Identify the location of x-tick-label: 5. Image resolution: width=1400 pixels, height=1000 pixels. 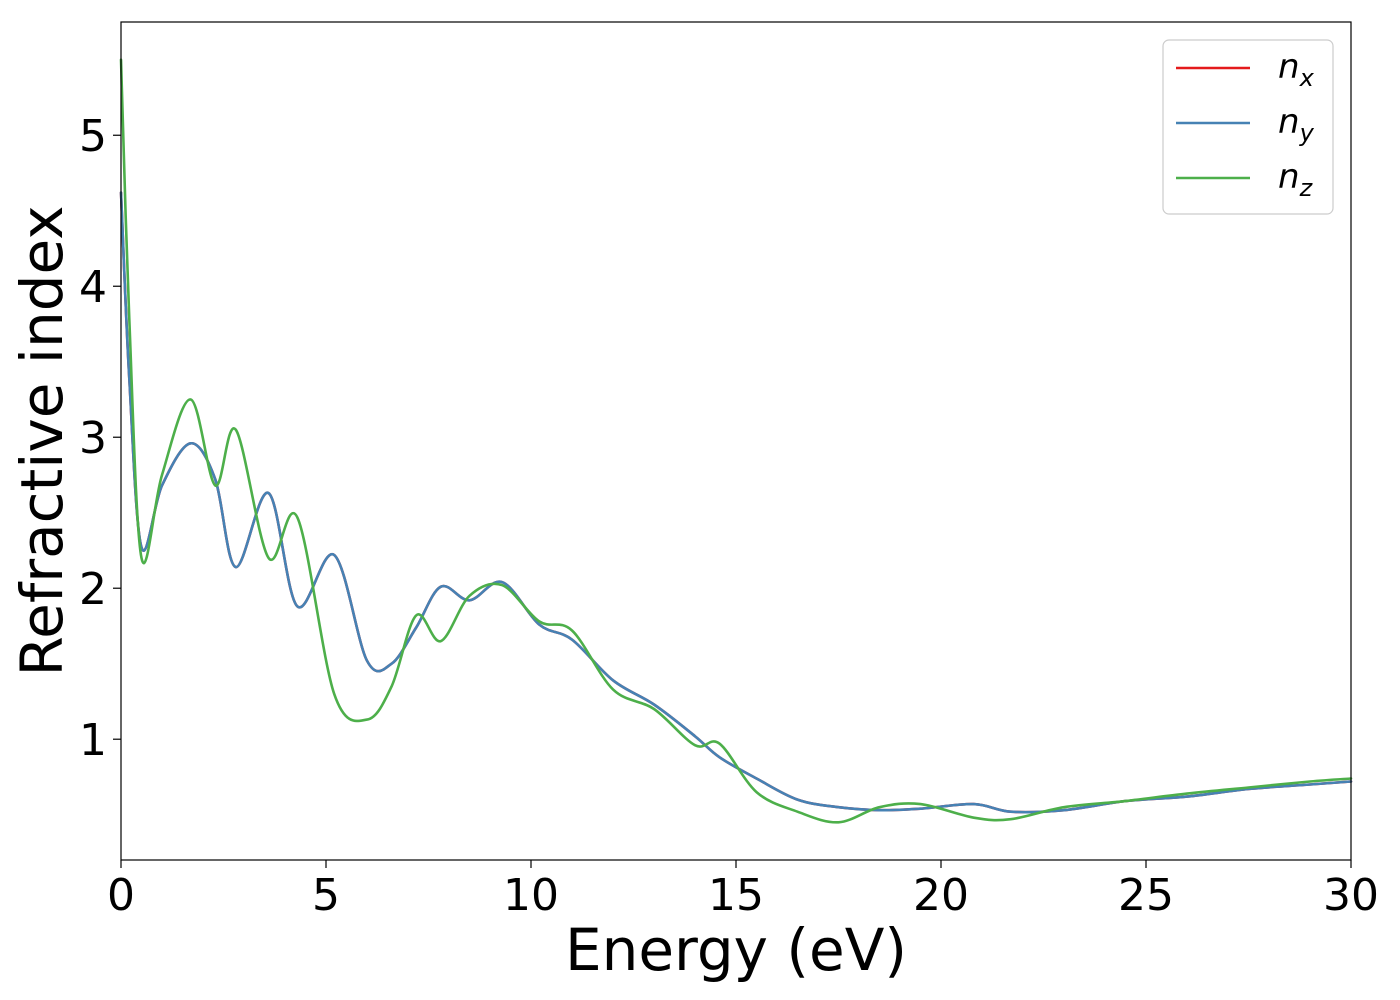
(326, 895).